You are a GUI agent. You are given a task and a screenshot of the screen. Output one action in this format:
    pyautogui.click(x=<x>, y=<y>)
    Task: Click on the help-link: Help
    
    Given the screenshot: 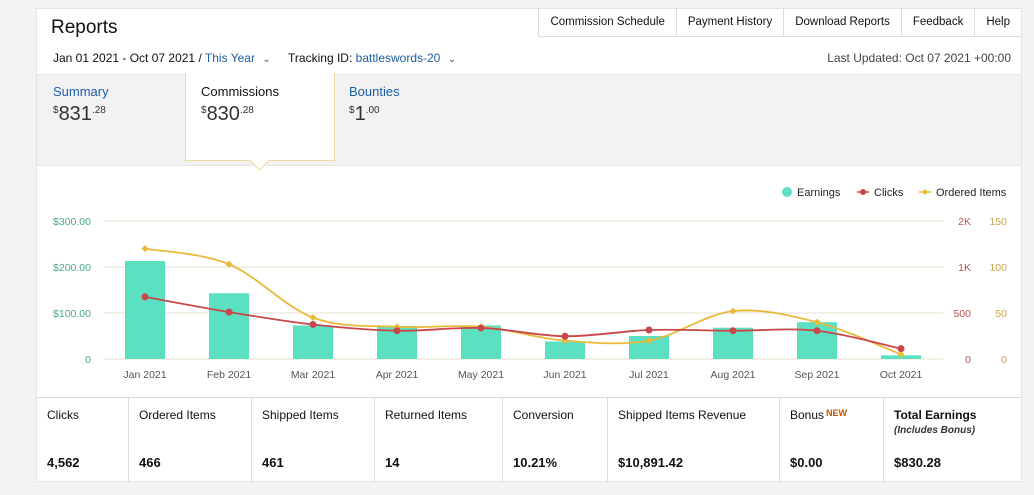 What is the action you would take?
    pyautogui.click(x=998, y=22)
    